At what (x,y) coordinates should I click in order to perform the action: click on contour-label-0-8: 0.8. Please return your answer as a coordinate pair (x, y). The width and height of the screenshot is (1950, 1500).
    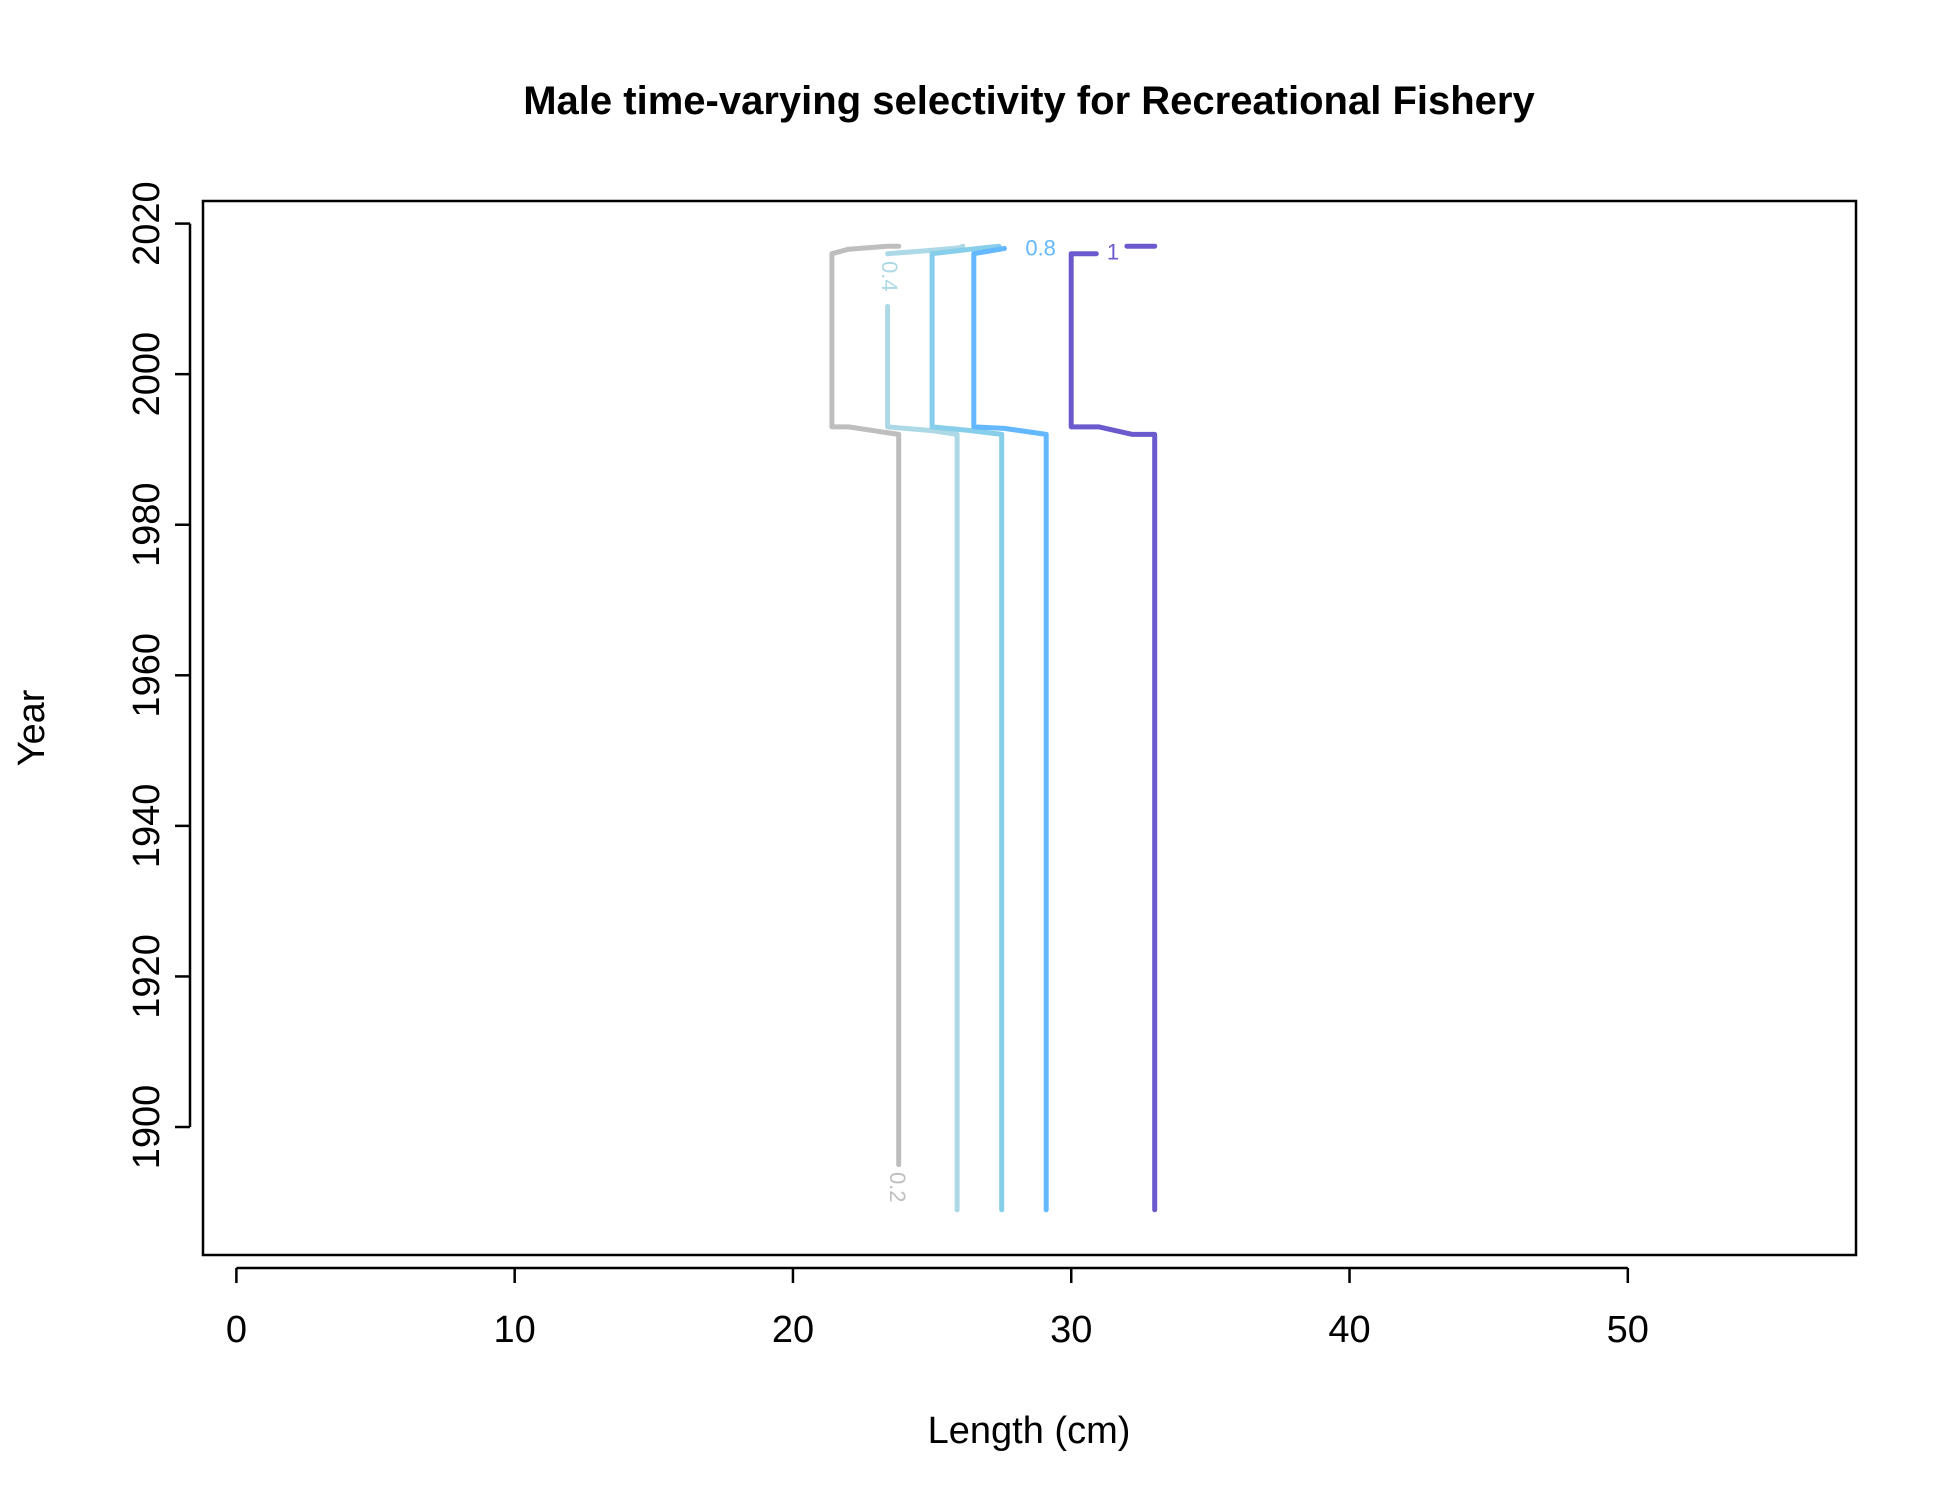
    Looking at the image, I should click on (1040, 248).